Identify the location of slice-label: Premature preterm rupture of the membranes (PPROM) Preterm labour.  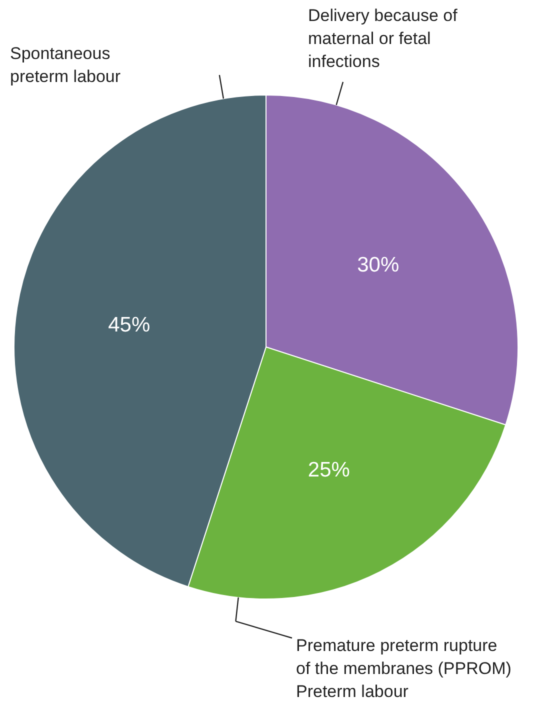
(404, 668).